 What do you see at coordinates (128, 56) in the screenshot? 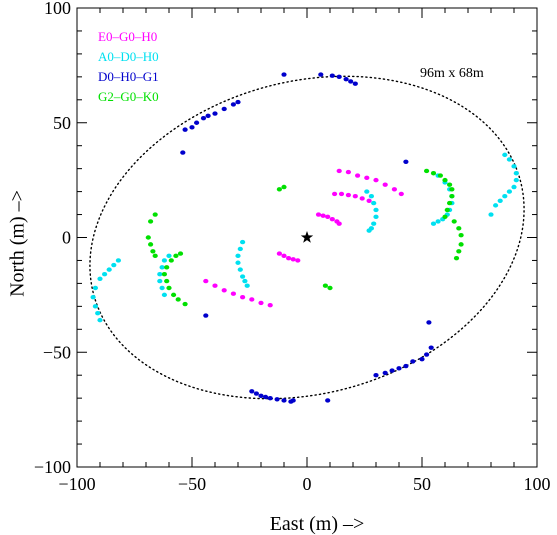
I see `legend-entry: A0–D0–H0` at bounding box center [128, 56].